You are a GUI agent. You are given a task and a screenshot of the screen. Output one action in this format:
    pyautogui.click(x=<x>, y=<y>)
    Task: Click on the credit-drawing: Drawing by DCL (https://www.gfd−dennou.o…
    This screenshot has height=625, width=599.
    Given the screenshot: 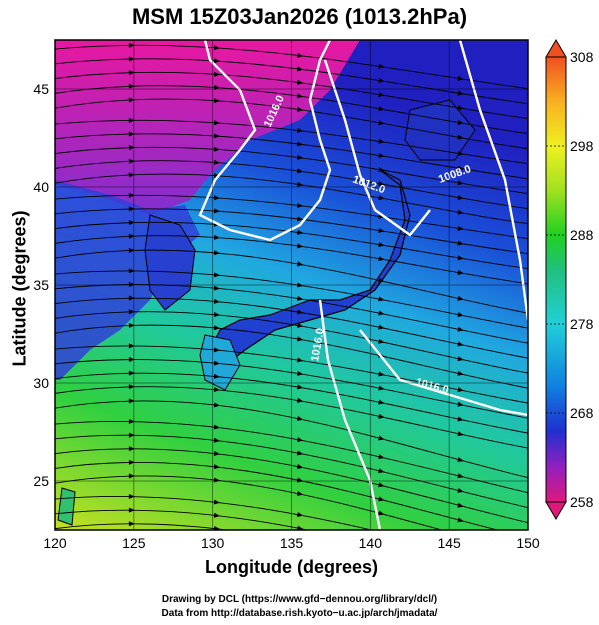 What is the action you would take?
    pyautogui.click(x=299, y=599)
    